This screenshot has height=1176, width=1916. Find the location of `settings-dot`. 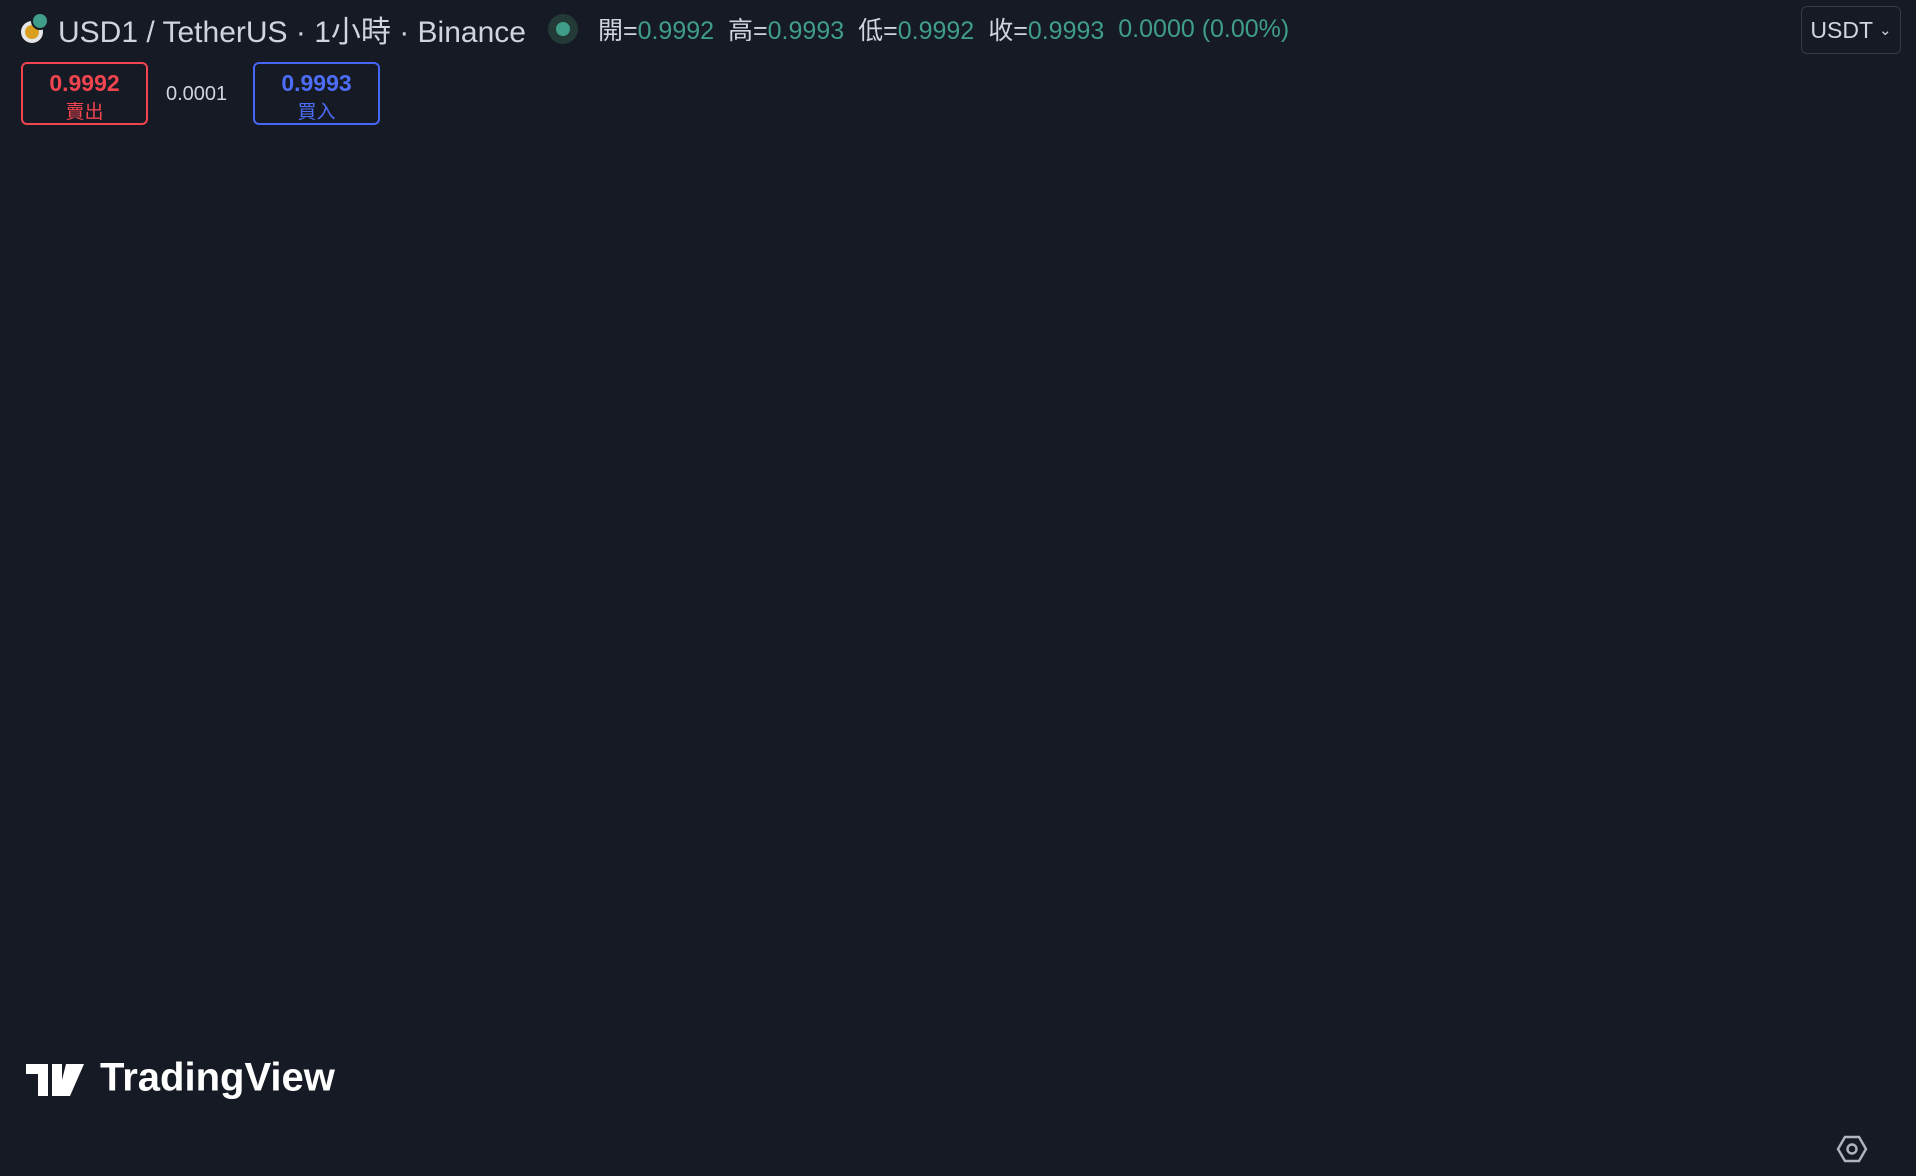

settings-dot is located at coordinates (1852, 1149).